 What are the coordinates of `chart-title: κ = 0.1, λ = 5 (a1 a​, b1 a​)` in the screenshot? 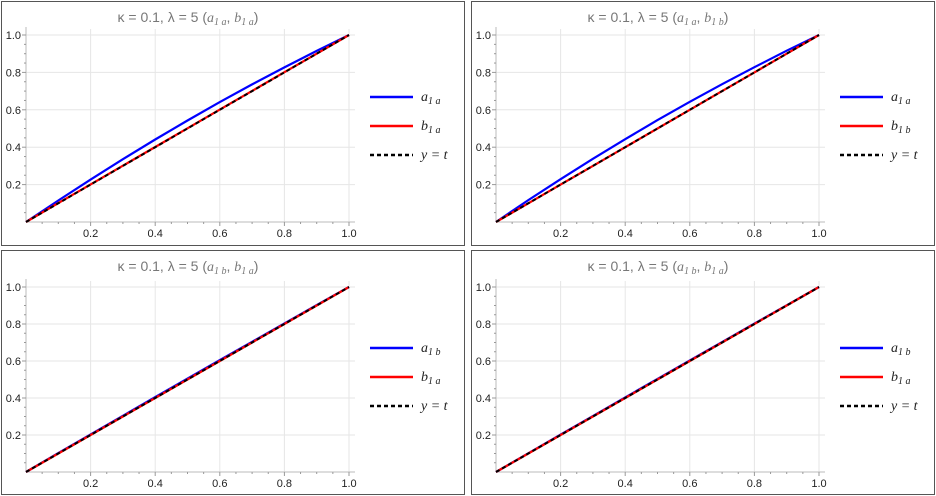 It's located at (188, 18).